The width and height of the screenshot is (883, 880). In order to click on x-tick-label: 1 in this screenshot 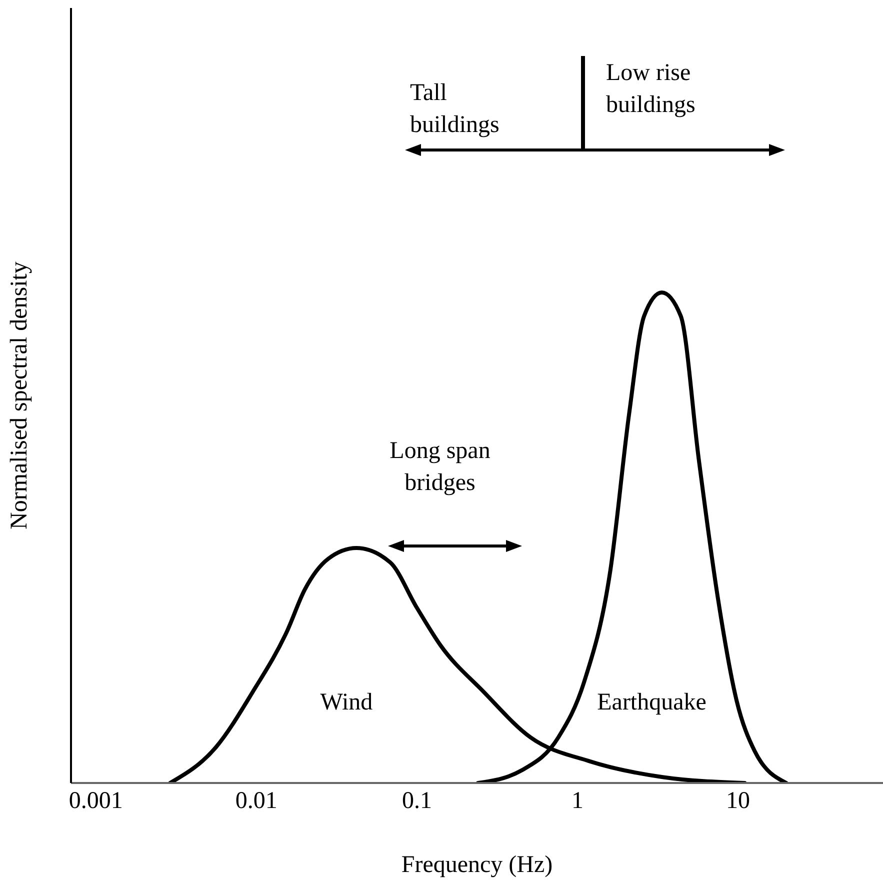, I will do `click(577, 801)`.